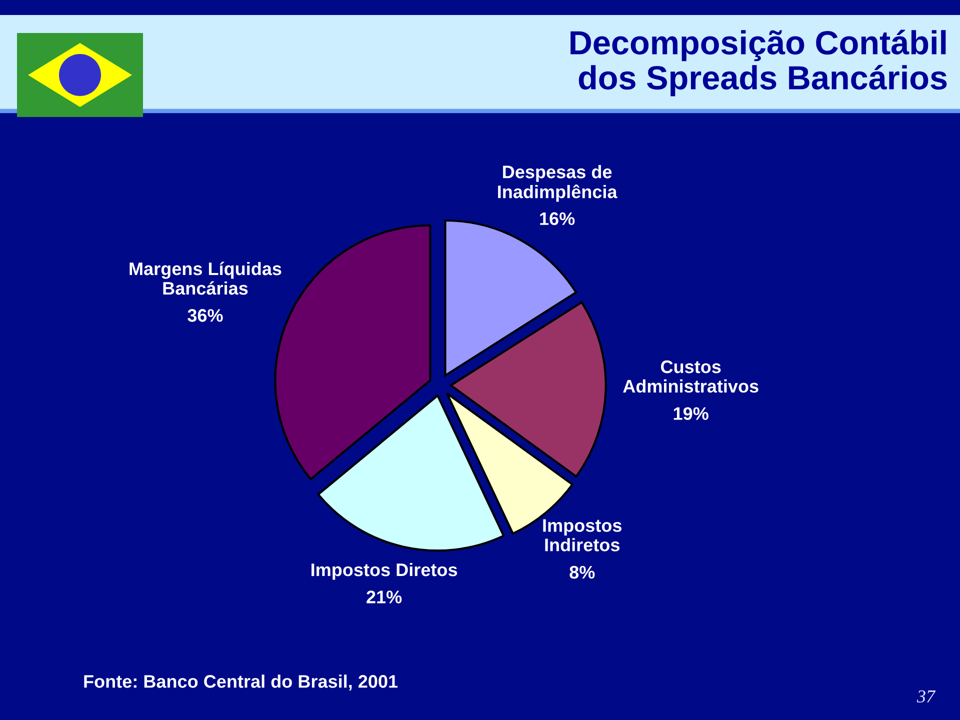  What do you see at coordinates (205, 315) in the screenshot?
I see `data-label: 36%` at bounding box center [205, 315].